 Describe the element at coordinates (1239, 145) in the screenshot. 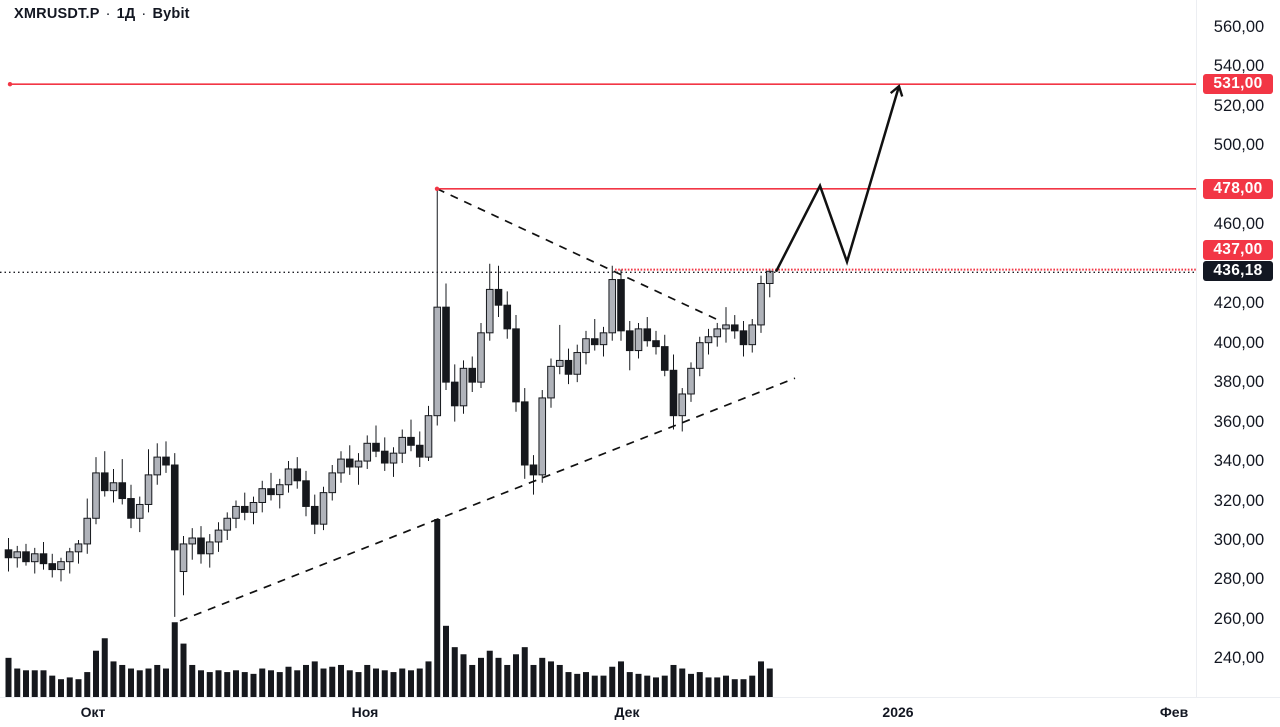

I see `price-tick-label: 500,00` at that location.